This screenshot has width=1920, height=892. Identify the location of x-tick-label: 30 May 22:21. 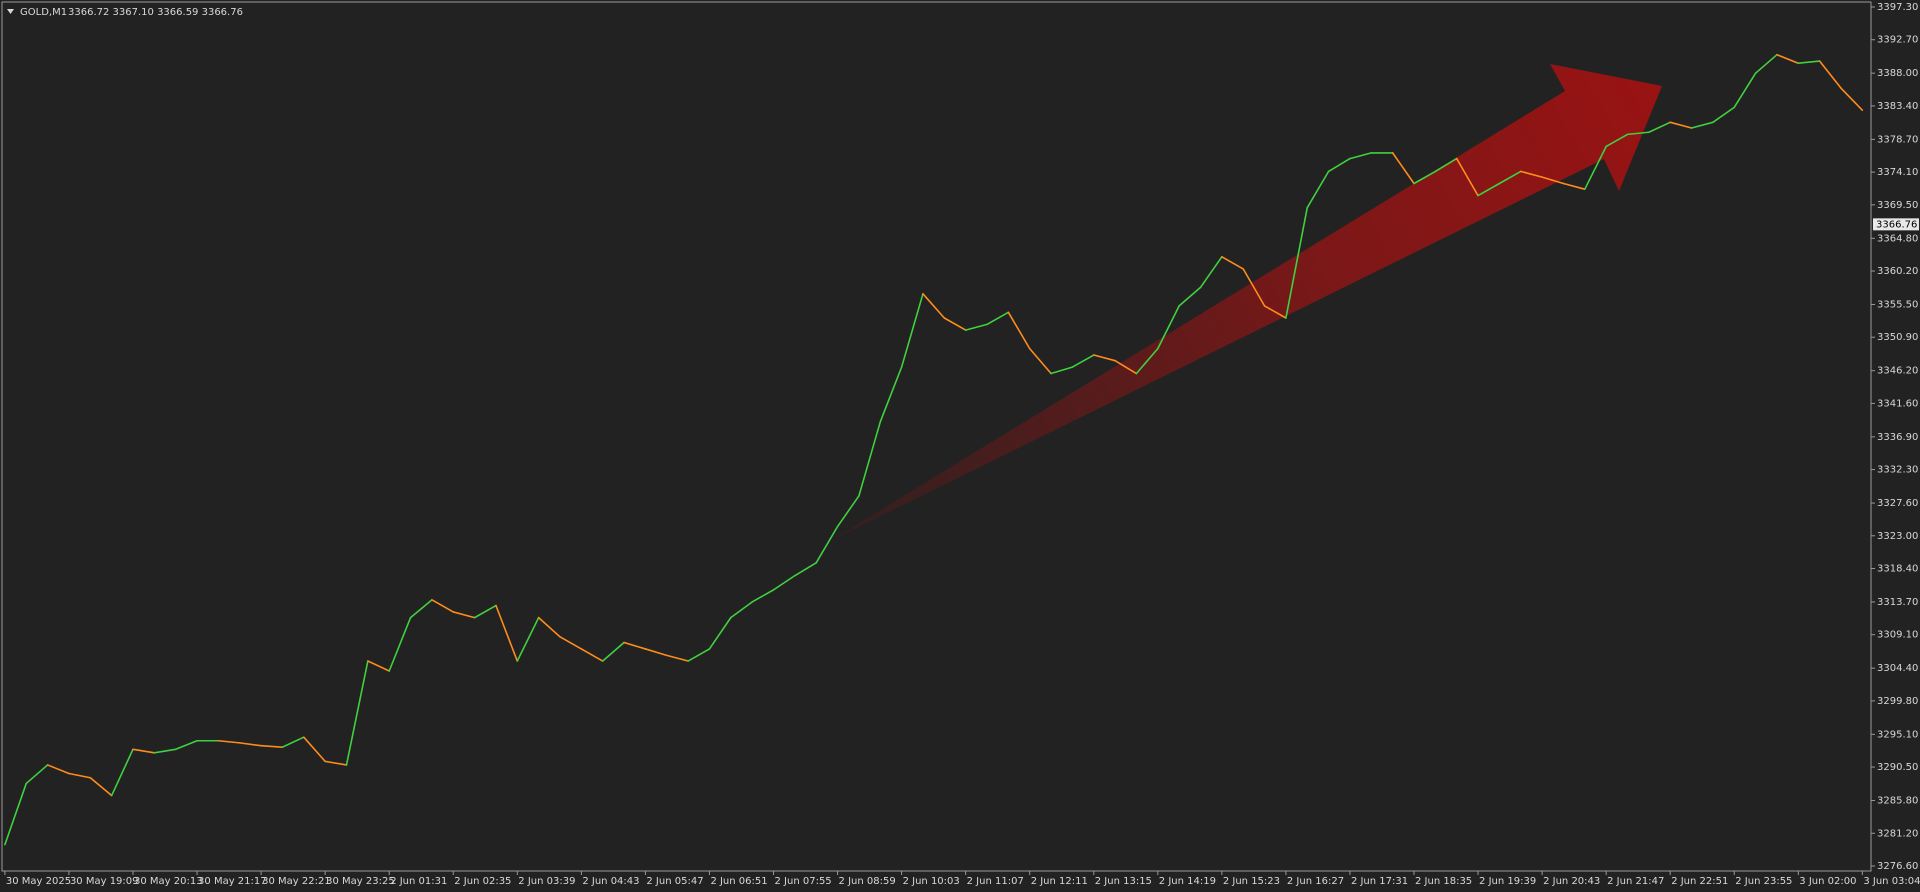
(296, 881).